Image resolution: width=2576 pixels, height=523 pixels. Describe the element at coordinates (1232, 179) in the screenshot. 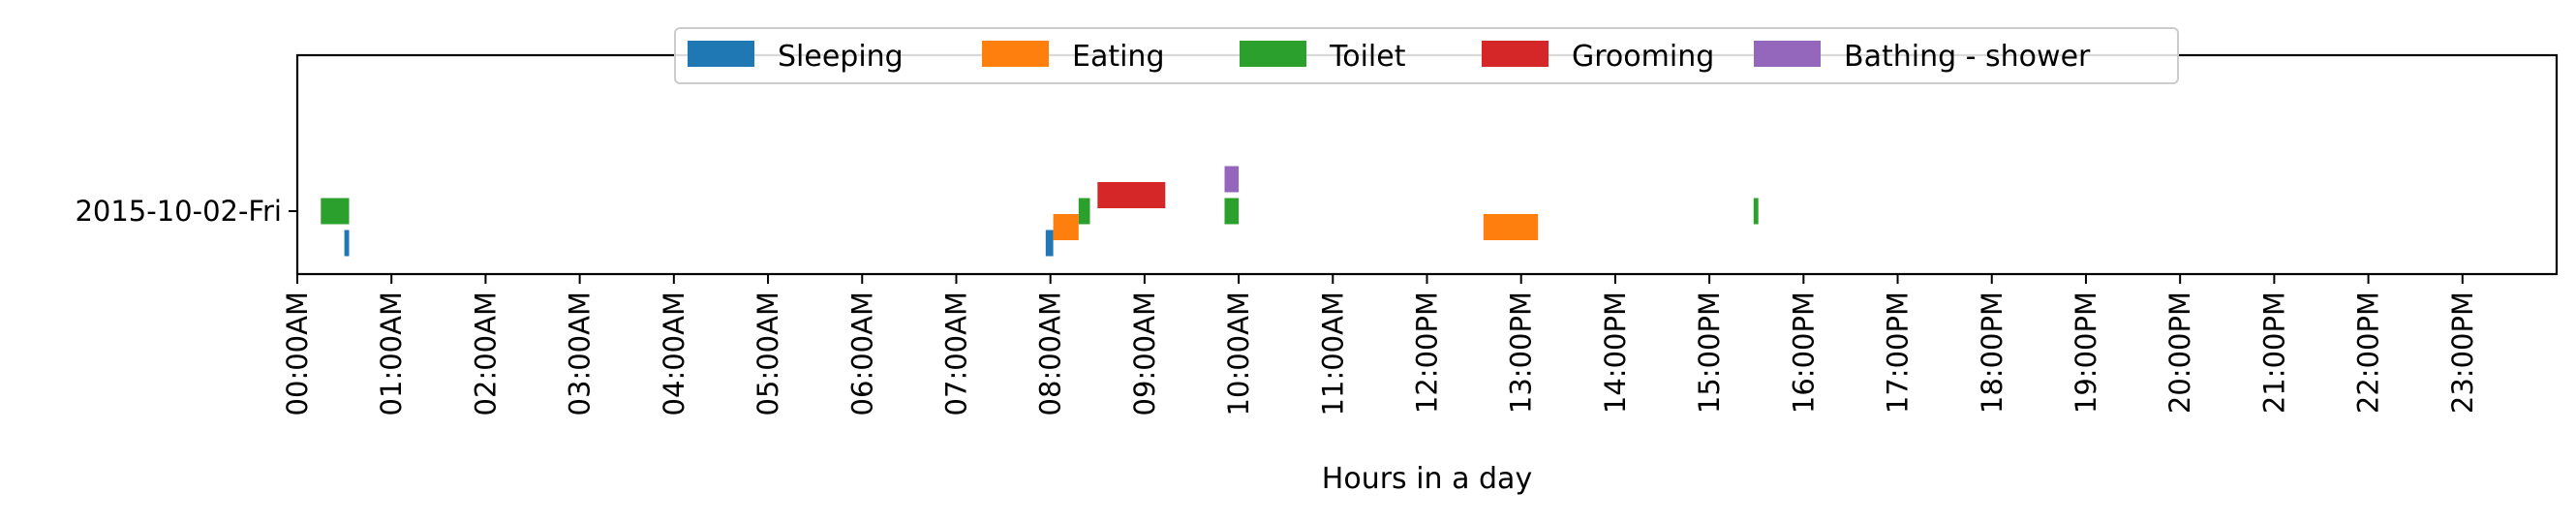

I see `bar-bathing-shower` at that location.